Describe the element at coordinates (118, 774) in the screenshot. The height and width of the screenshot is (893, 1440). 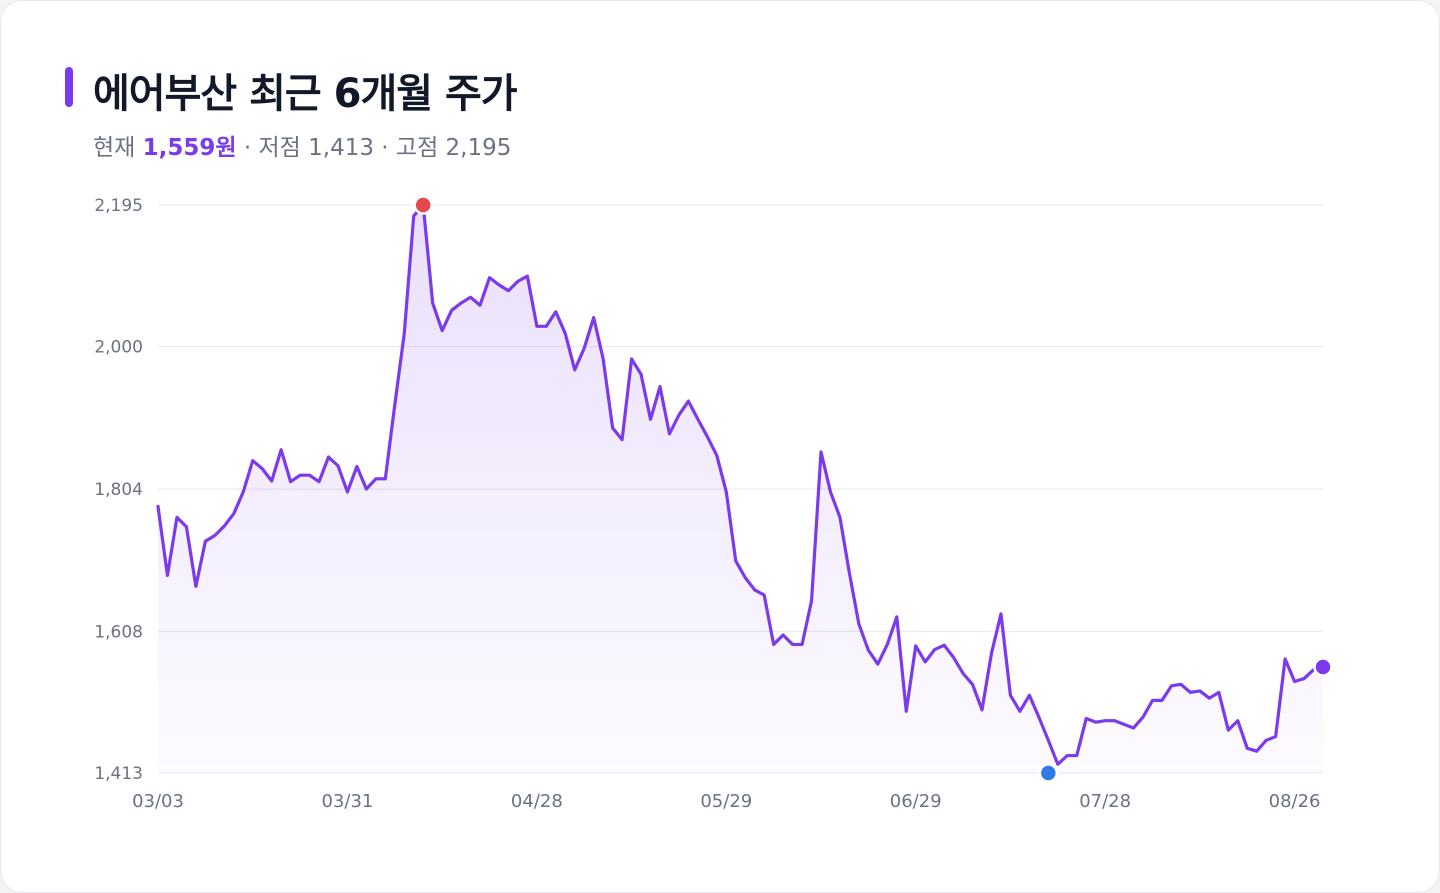
I see `y-tick-label: 1,413` at that location.